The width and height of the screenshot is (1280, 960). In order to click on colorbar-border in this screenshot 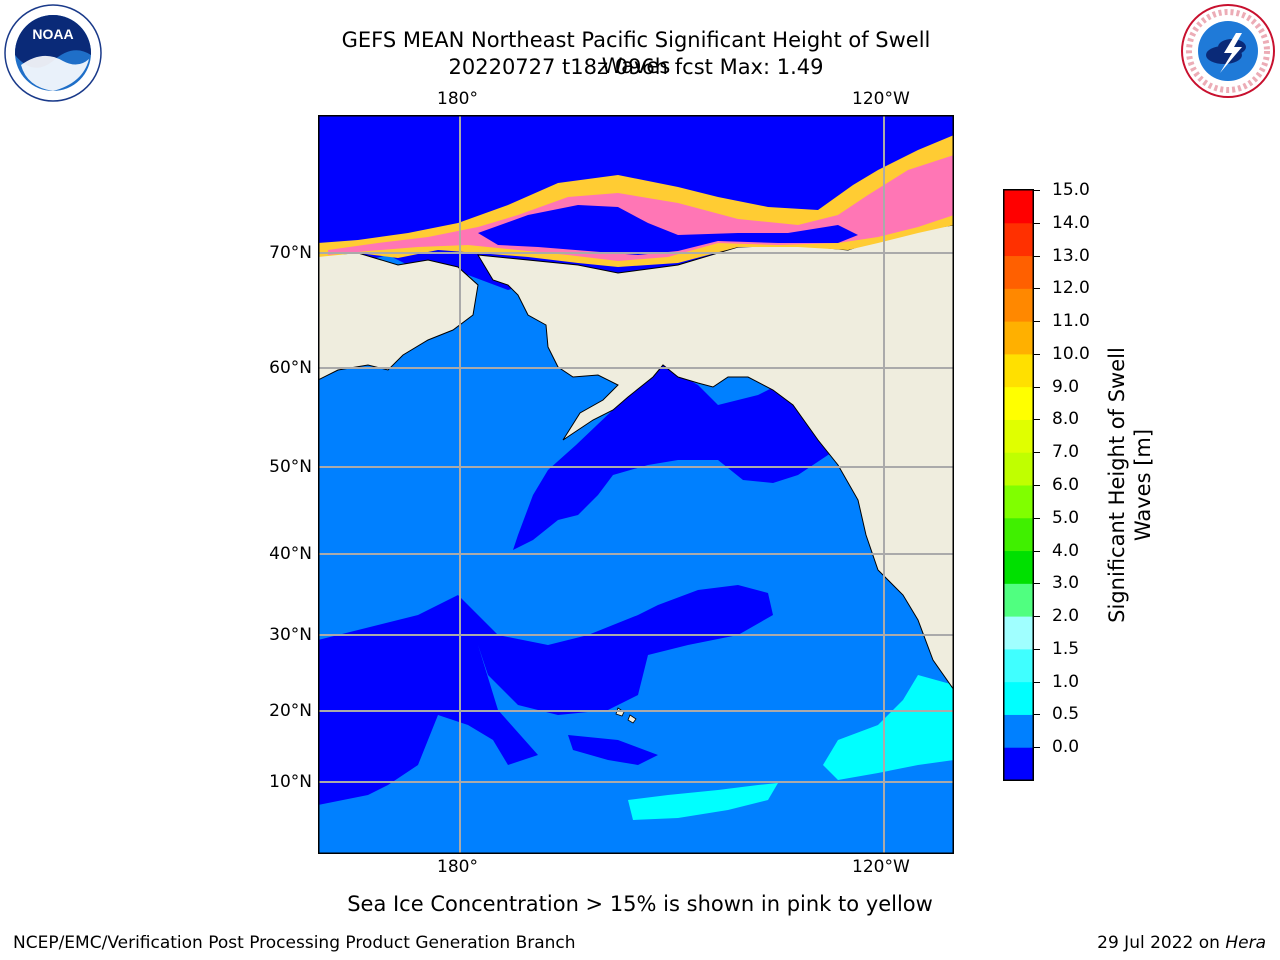, I will do `click(1018, 485)`.